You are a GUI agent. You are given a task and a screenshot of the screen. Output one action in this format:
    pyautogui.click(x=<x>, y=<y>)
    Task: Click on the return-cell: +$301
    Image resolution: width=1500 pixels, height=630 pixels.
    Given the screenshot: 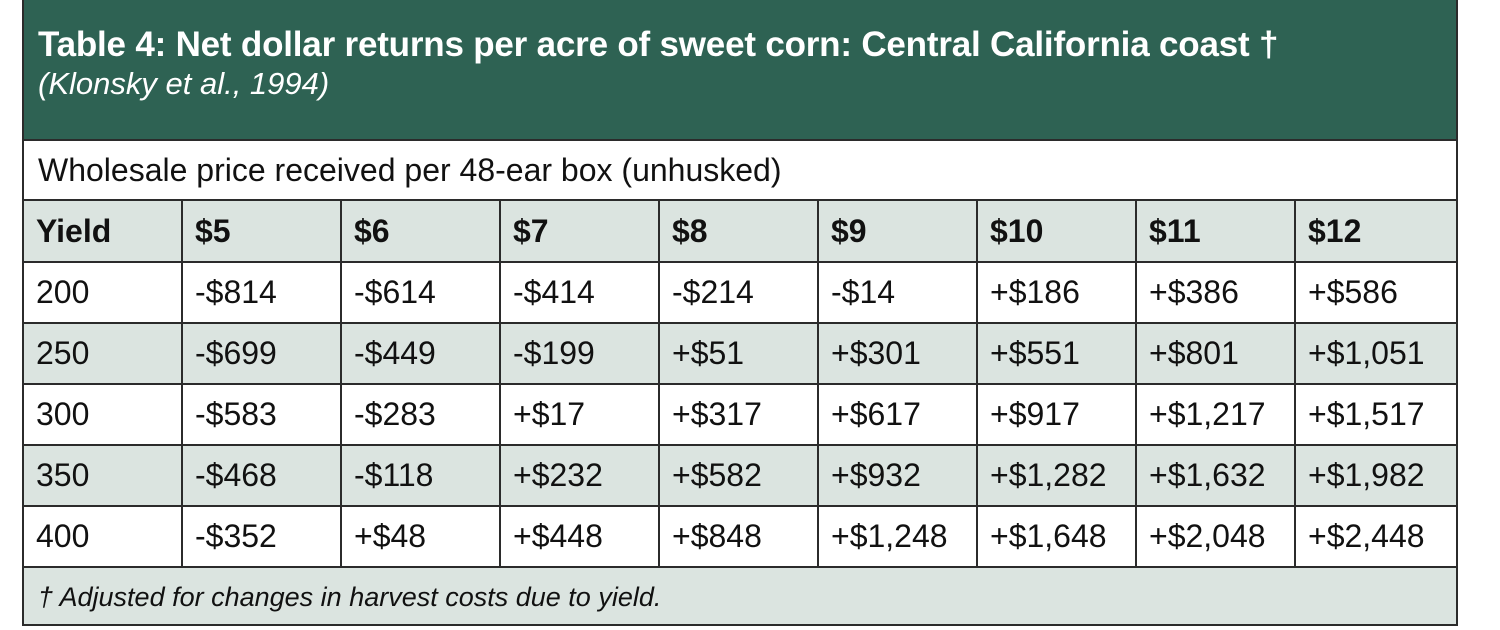 What is the action you would take?
    pyautogui.click(x=898, y=354)
    